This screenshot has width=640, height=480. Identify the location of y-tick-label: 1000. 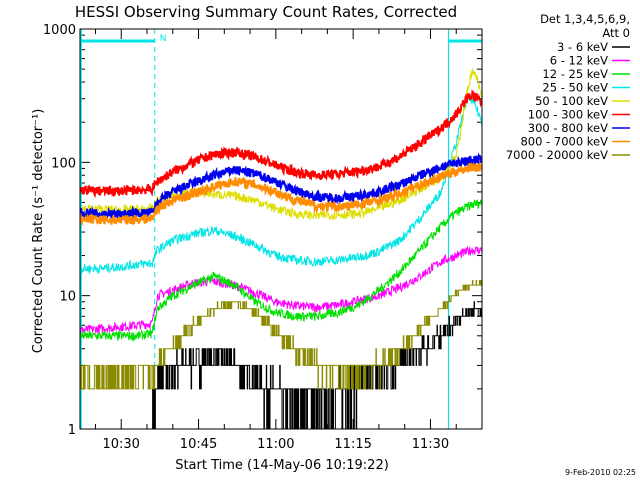
(59, 30).